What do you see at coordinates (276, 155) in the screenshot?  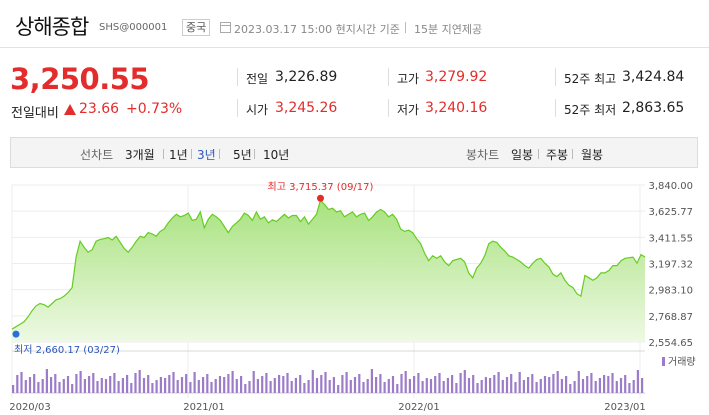 I see `period-10y: 10년` at bounding box center [276, 155].